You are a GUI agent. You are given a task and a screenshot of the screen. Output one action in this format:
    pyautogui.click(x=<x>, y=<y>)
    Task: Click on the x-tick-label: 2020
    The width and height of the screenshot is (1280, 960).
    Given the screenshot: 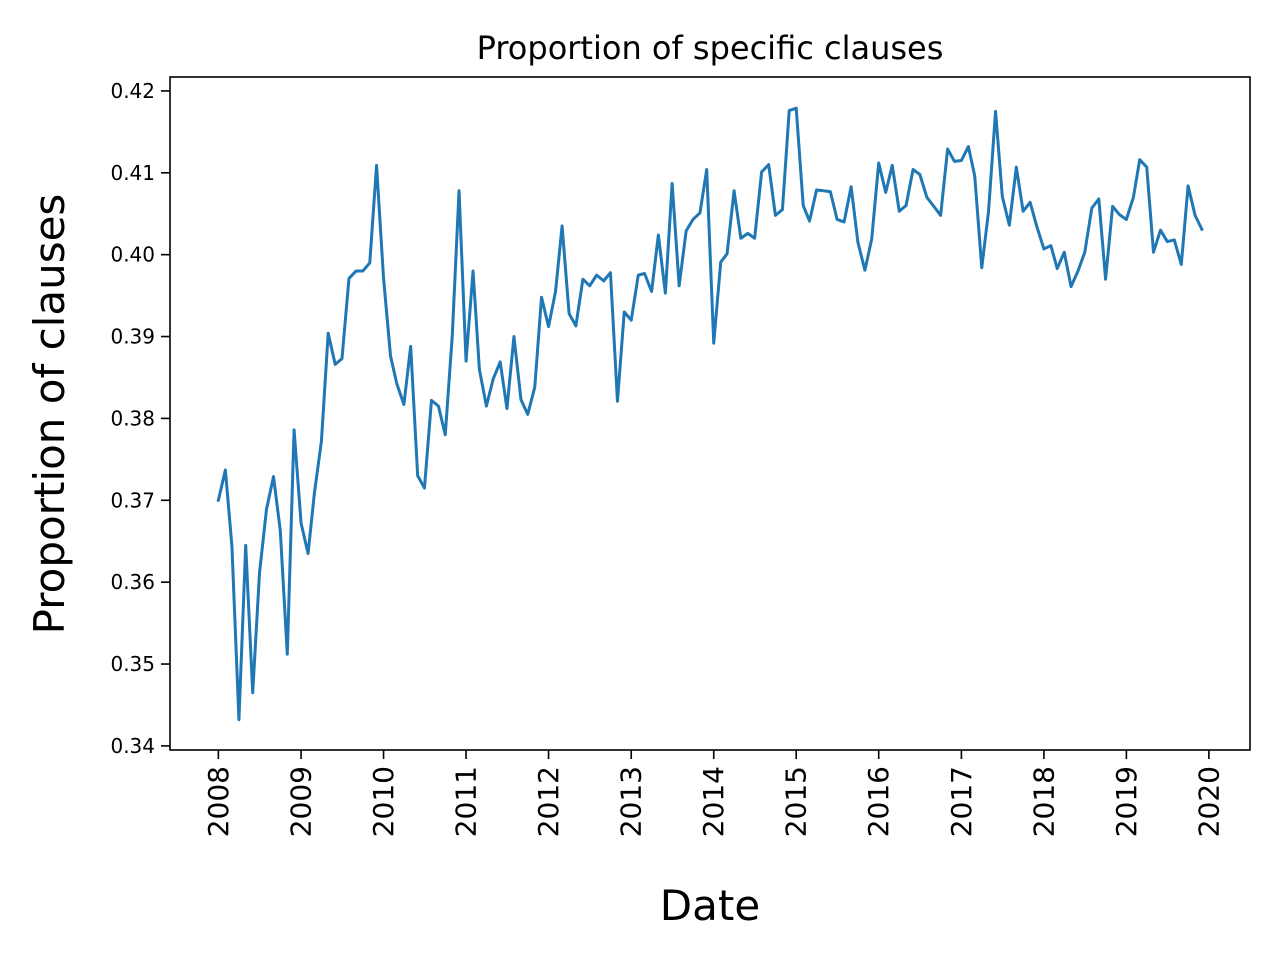 What is the action you would take?
    pyautogui.click(x=1208, y=801)
    